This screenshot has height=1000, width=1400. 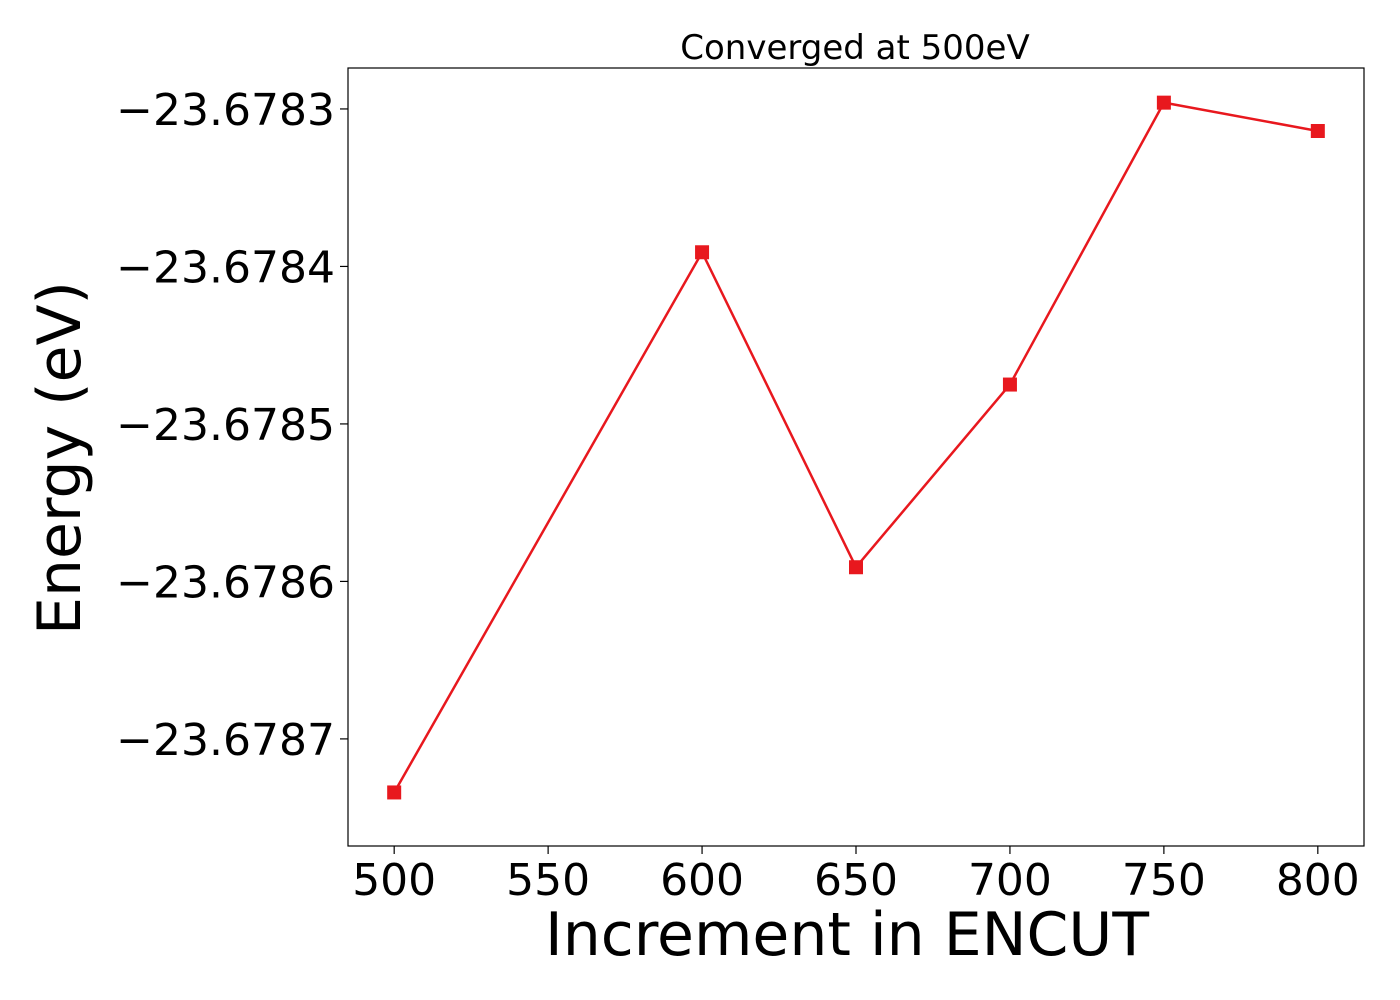 What do you see at coordinates (847, 935) in the screenshot?
I see `x-axis-label: Increment in ENCUT` at bounding box center [847, 935].